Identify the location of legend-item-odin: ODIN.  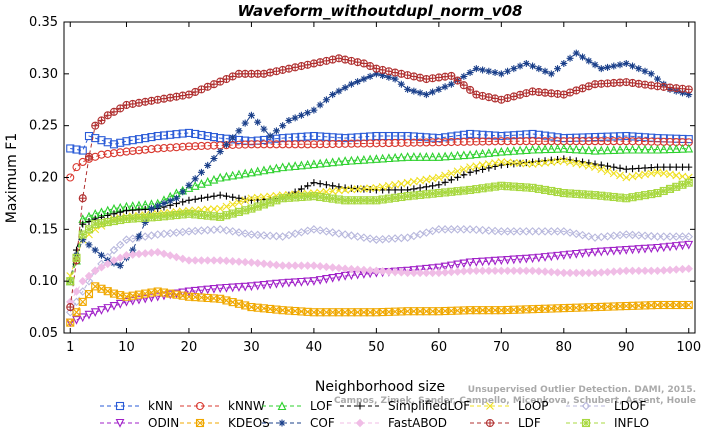
(139, 423).